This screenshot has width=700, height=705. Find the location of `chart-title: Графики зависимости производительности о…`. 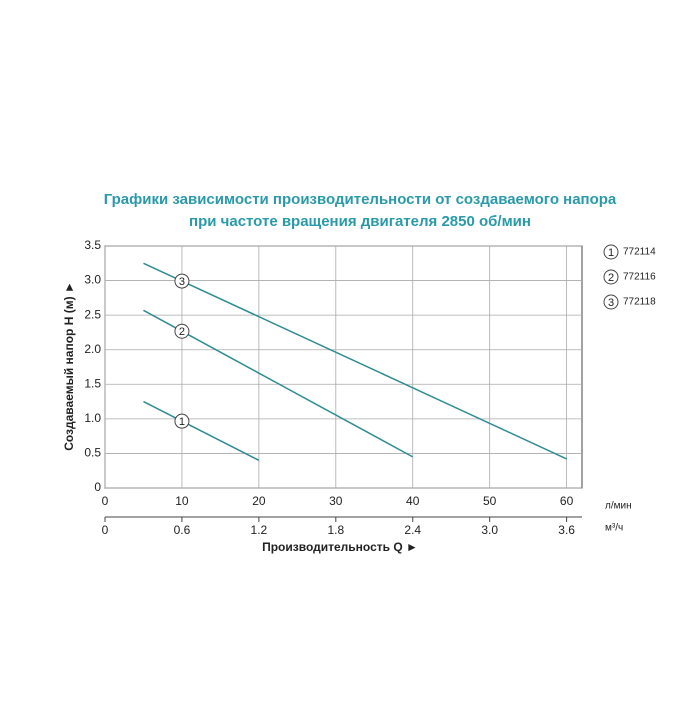

chart-title: Графики зависимости производительности о… is located at coordinates (360, 199).